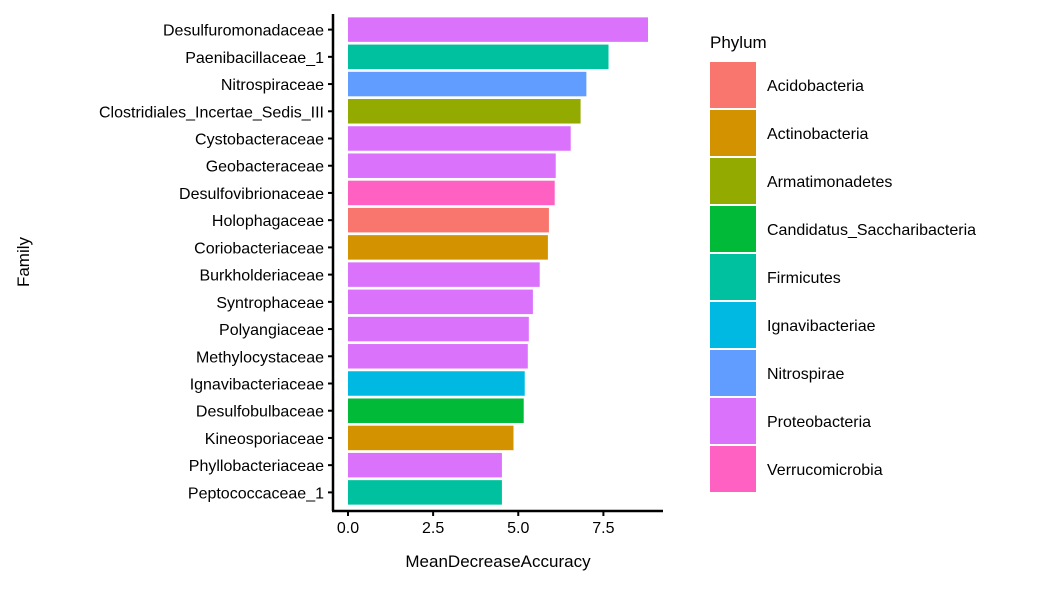 The width and height of the screenshot is (1050, 594). Describe the element at coordinates (738, 42) in the screenshot. I see `legend-title: Phylum` at that location.